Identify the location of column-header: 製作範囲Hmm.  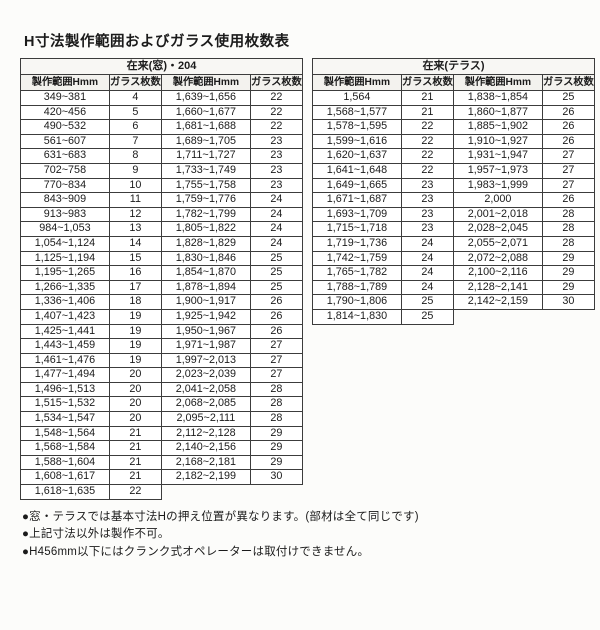
(65, 82).